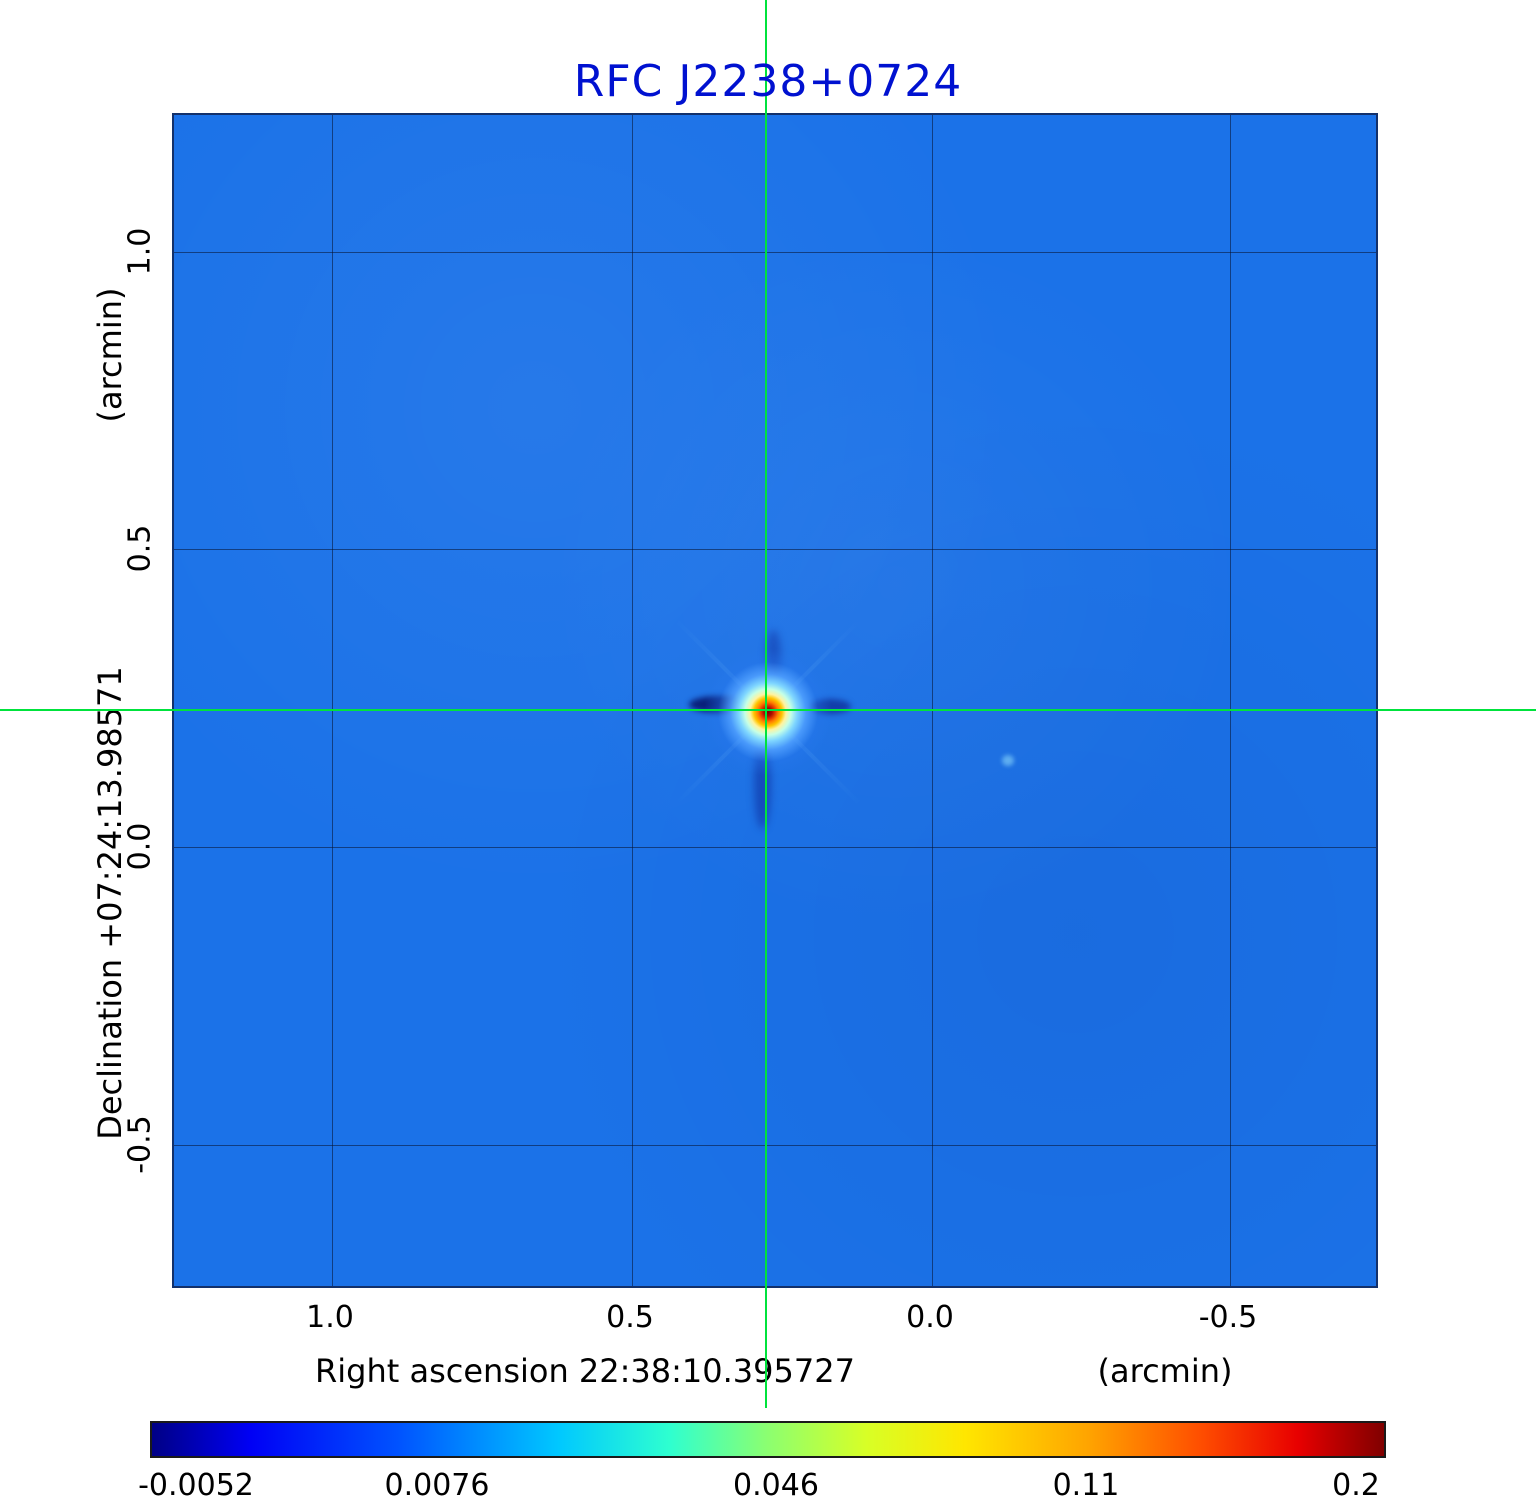 Image resolution: width=1536 pixels, height=1511 pixels. I want to click on crosshair-horizontal-line, so click(768, 710).